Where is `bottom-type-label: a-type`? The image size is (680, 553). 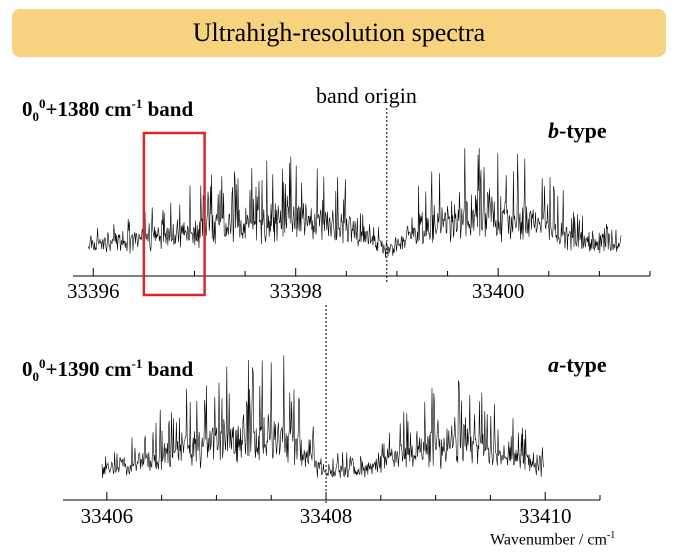 bottom-type-label: a-type is located at coordinates (577, 364).